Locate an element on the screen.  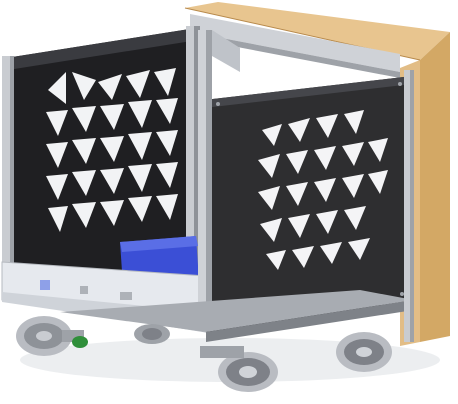
top-aluminum-rail is located at coordinates (295, 46).